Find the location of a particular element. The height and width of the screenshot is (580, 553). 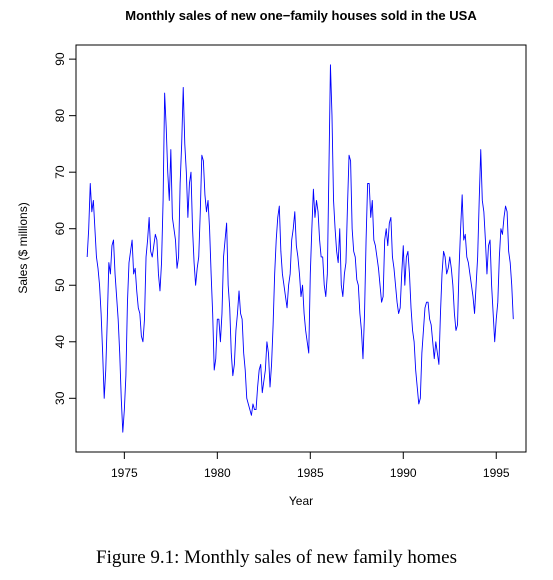

y-axis-label: Sales ($ millions) is located at coordinates (23, 247).